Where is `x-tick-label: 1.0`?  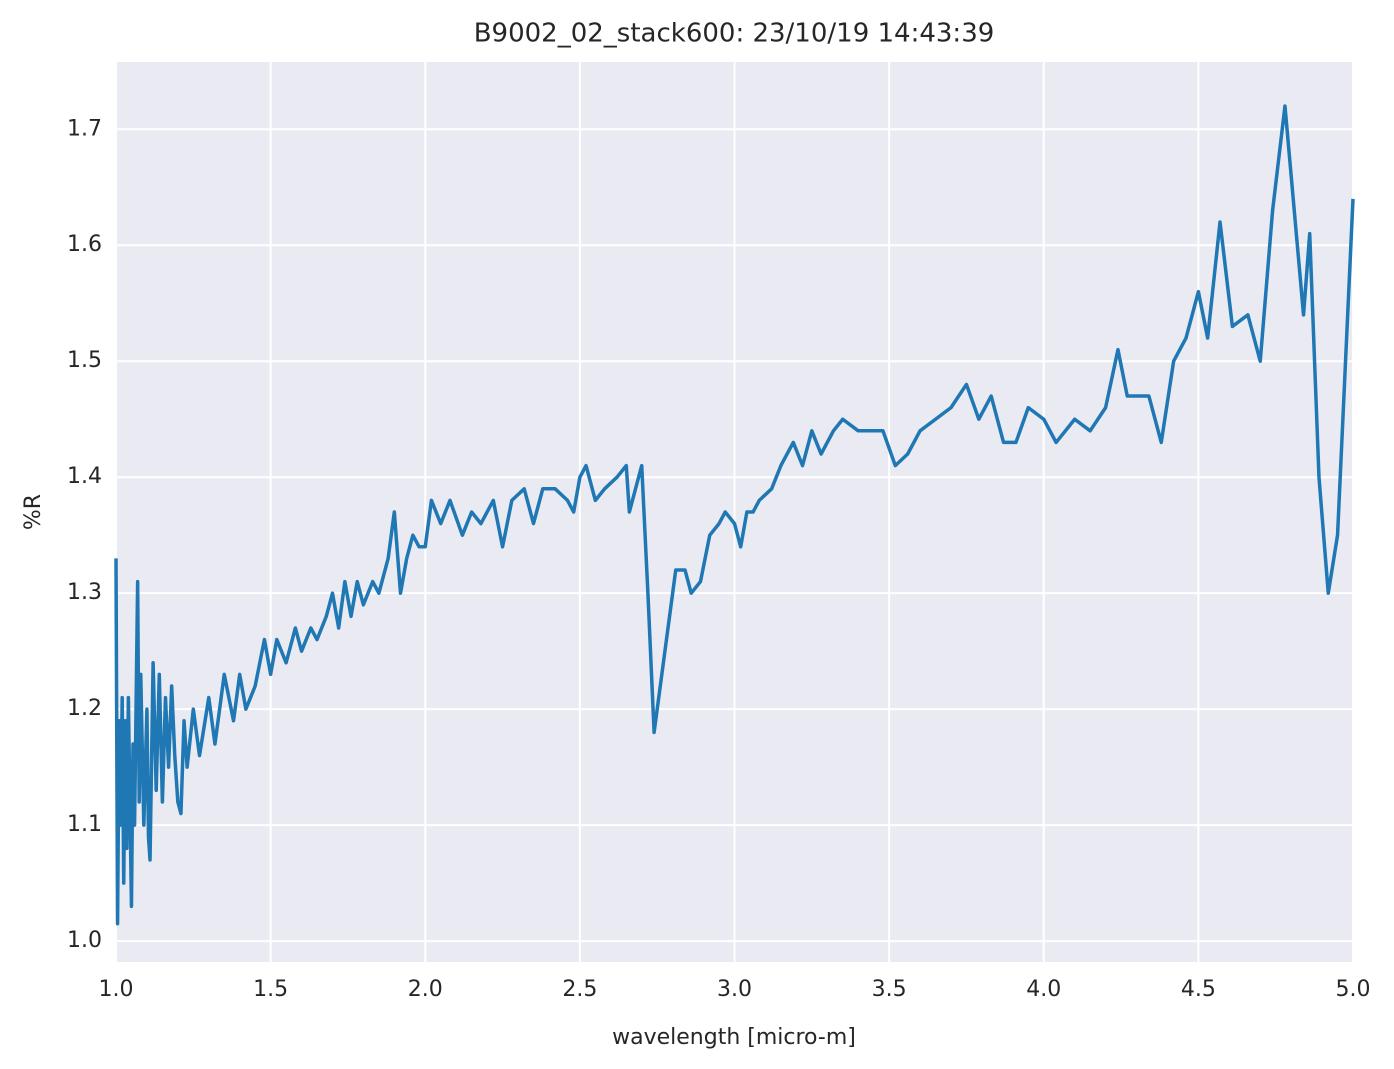 x-tick-label: 1.0 is located at coordinates (116, 989).